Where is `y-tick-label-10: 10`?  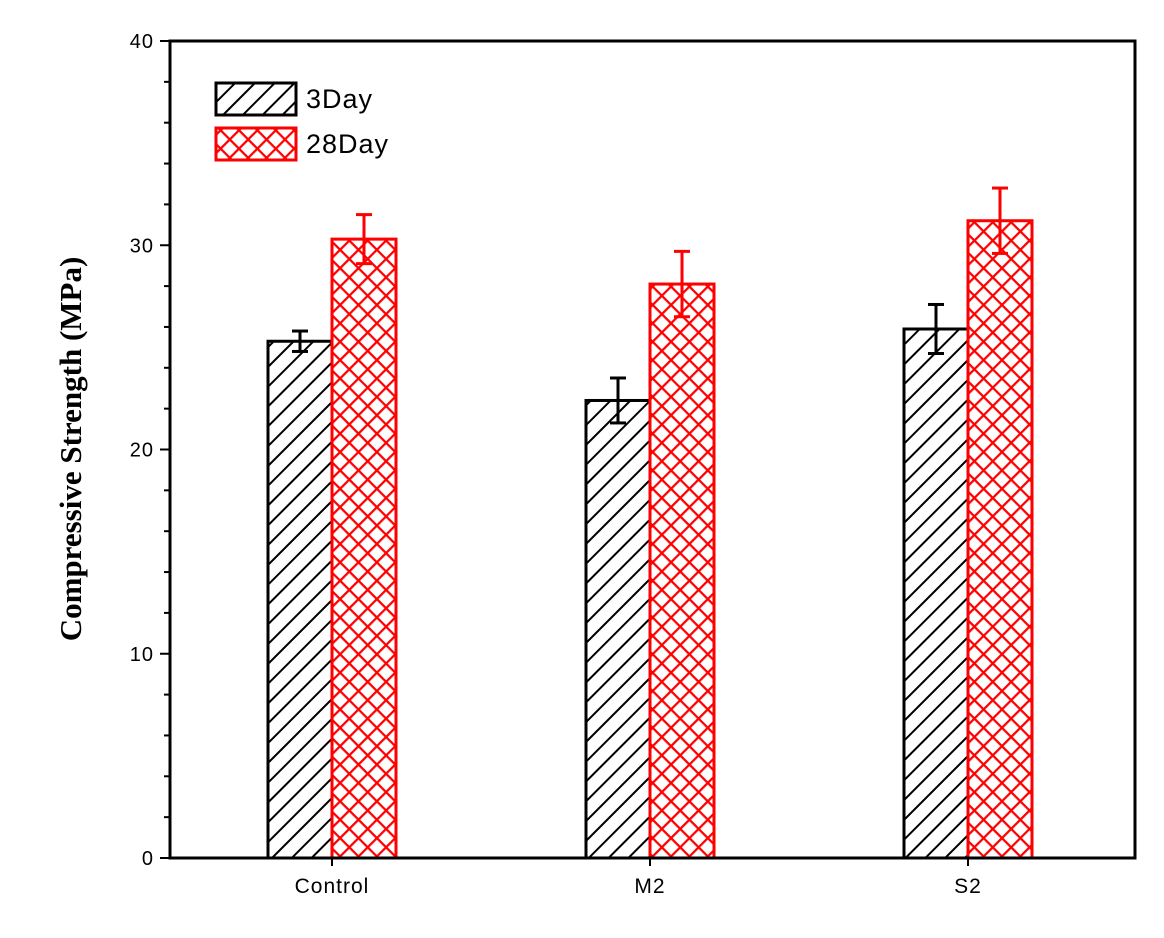
y-tick-label-10: 10 is located at coordinates (142, 655).